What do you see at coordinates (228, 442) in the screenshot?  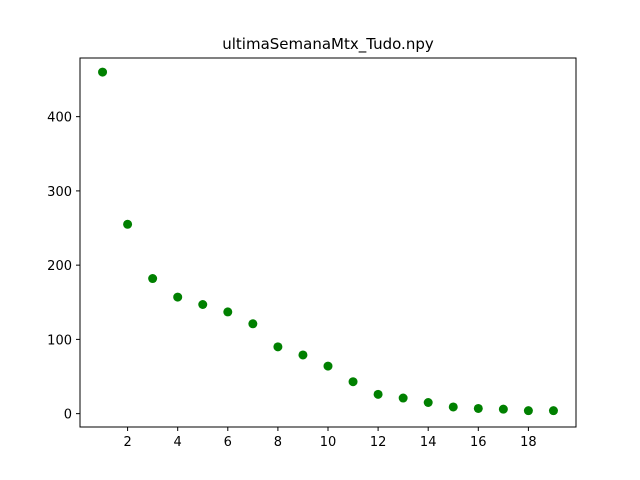 I see `x-tick-label: 6` at bounding box center [228, 442].